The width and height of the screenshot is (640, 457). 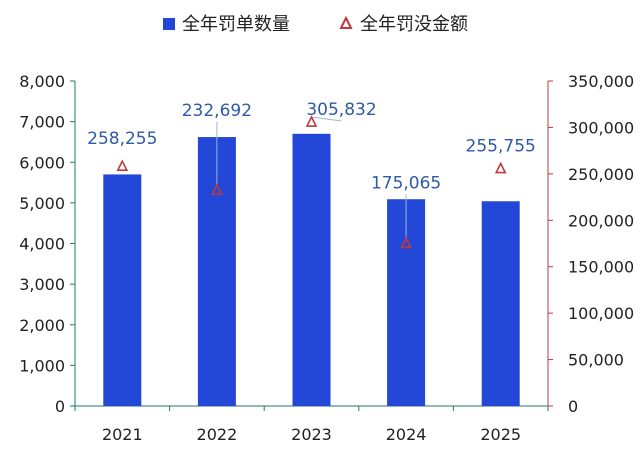 I want to click on data-labels: 258,255 232,692 305,832 175,065 255,755, so click(x=311, y=146).